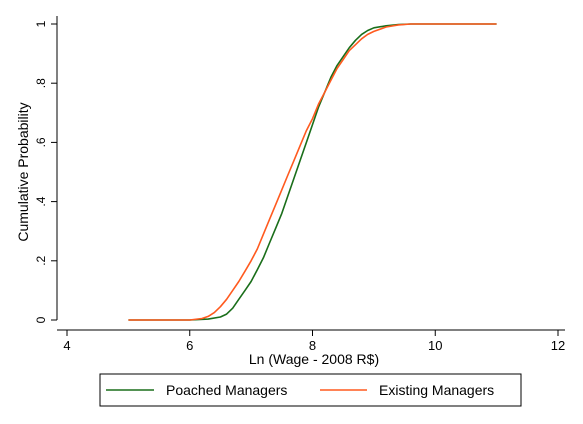  What do you see at coordinates (226, 390) in the screenshot?
I see `legend-label: Poached Managers` at bounding box center [226, 390].